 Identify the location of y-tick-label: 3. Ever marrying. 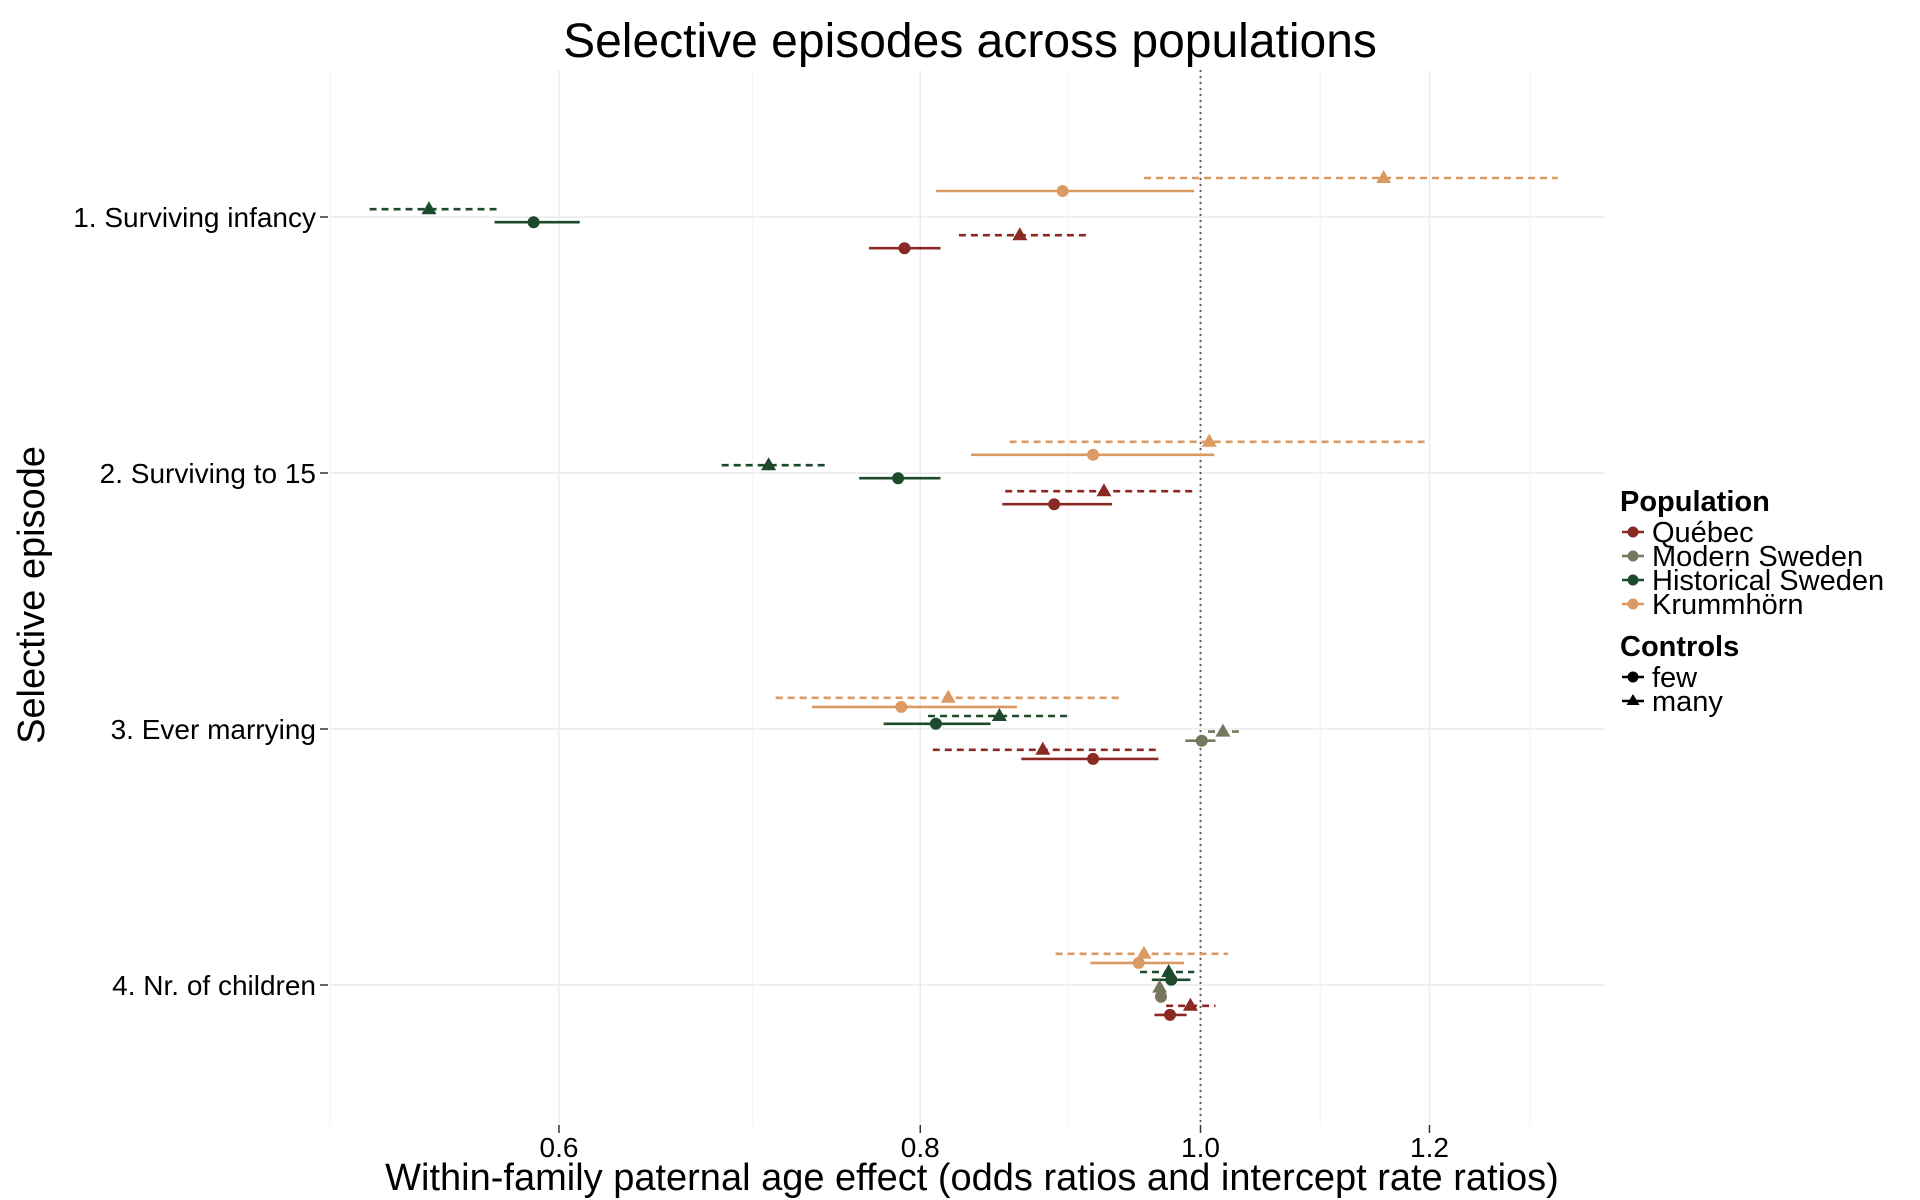
(213, 729).